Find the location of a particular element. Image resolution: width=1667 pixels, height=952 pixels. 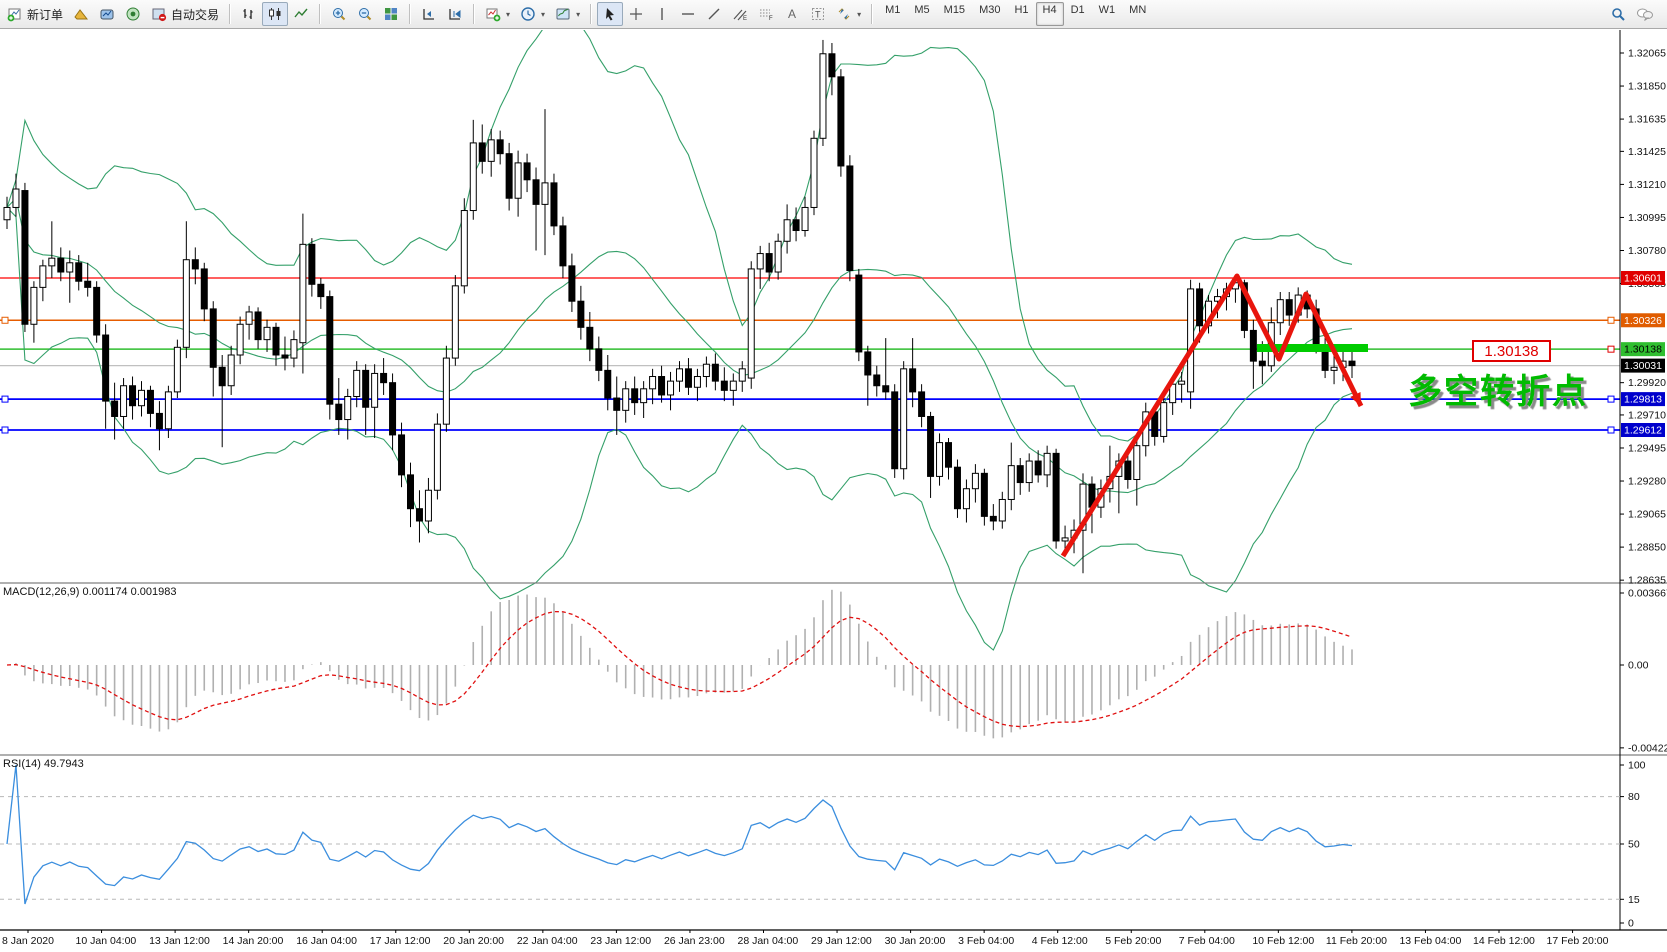

time-tick-label: 4 Feb 12:00 is located at coordinates (1060, 941).